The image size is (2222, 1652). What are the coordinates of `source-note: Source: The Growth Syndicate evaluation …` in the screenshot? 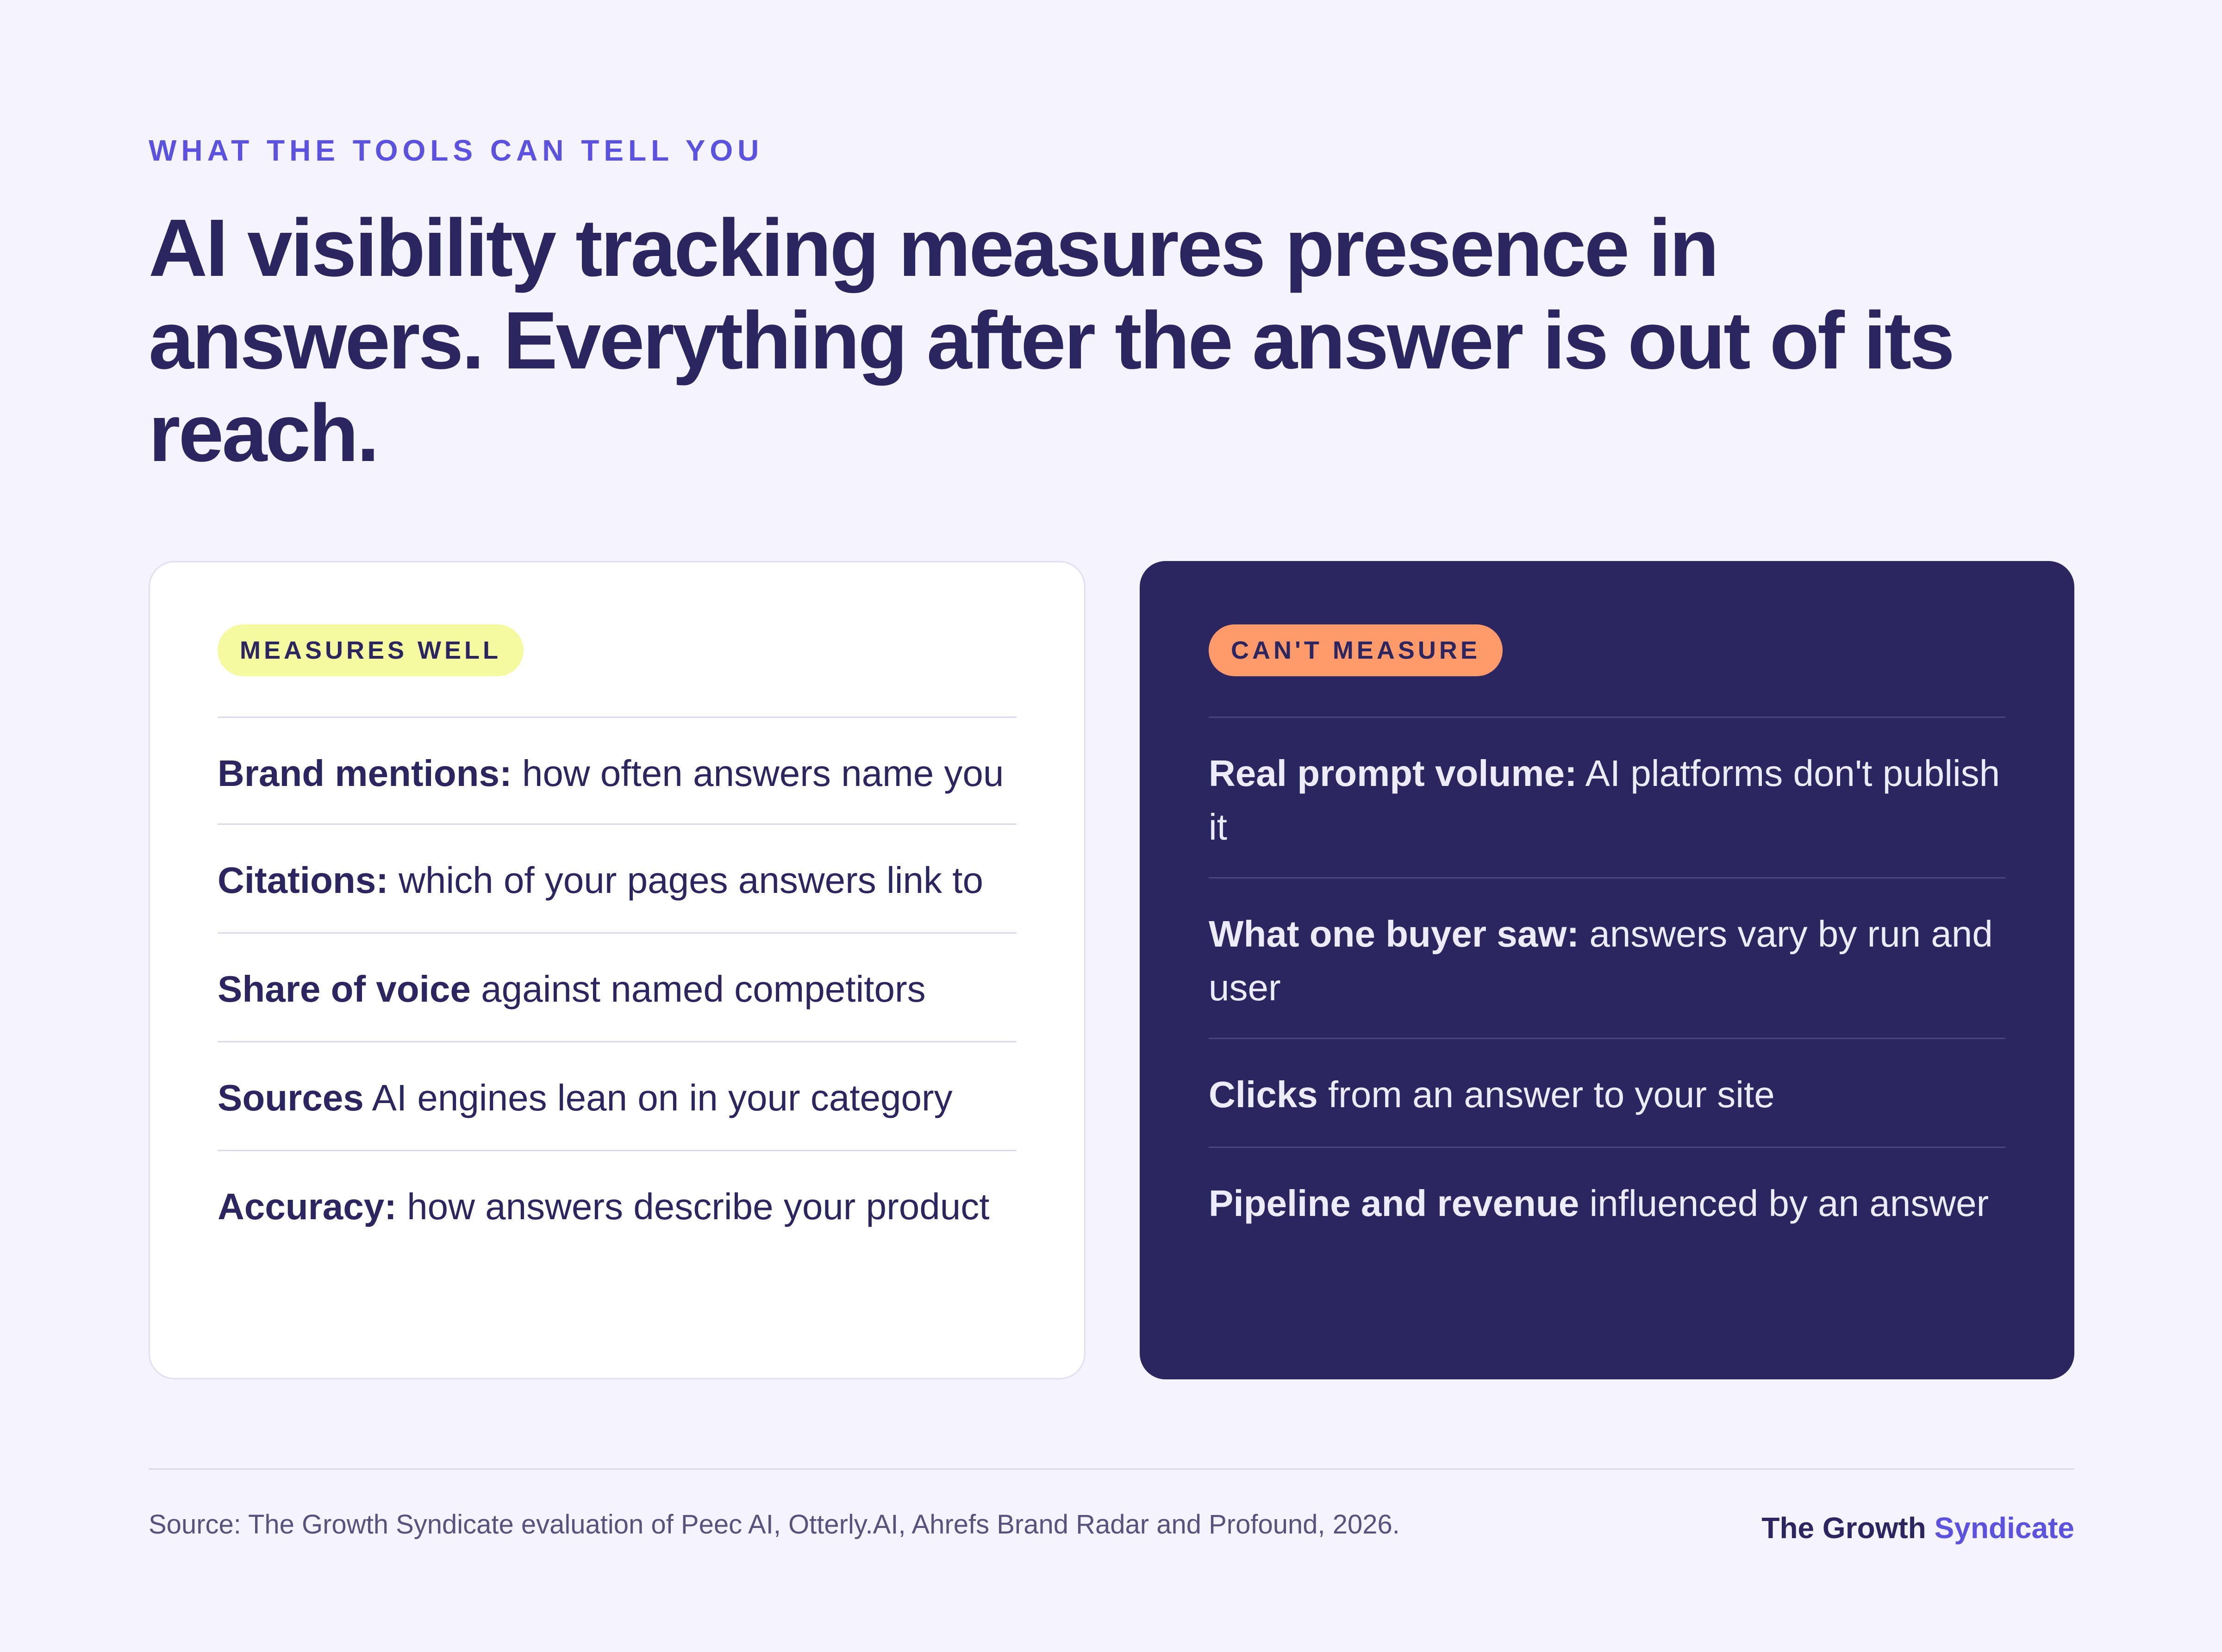 It's located at (774, 1525).